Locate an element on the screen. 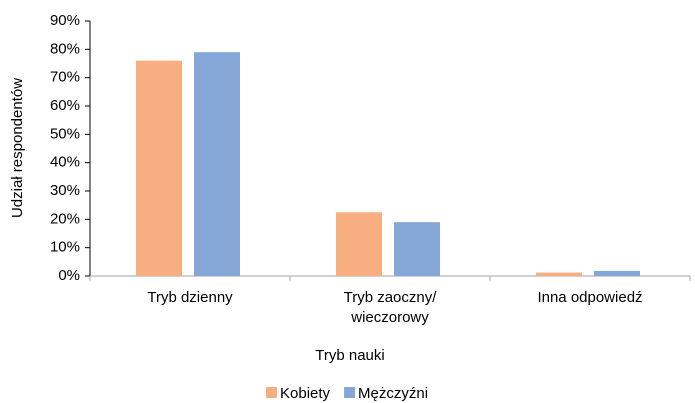  y-tick-label: 90% is located at coordinates (65, 20).